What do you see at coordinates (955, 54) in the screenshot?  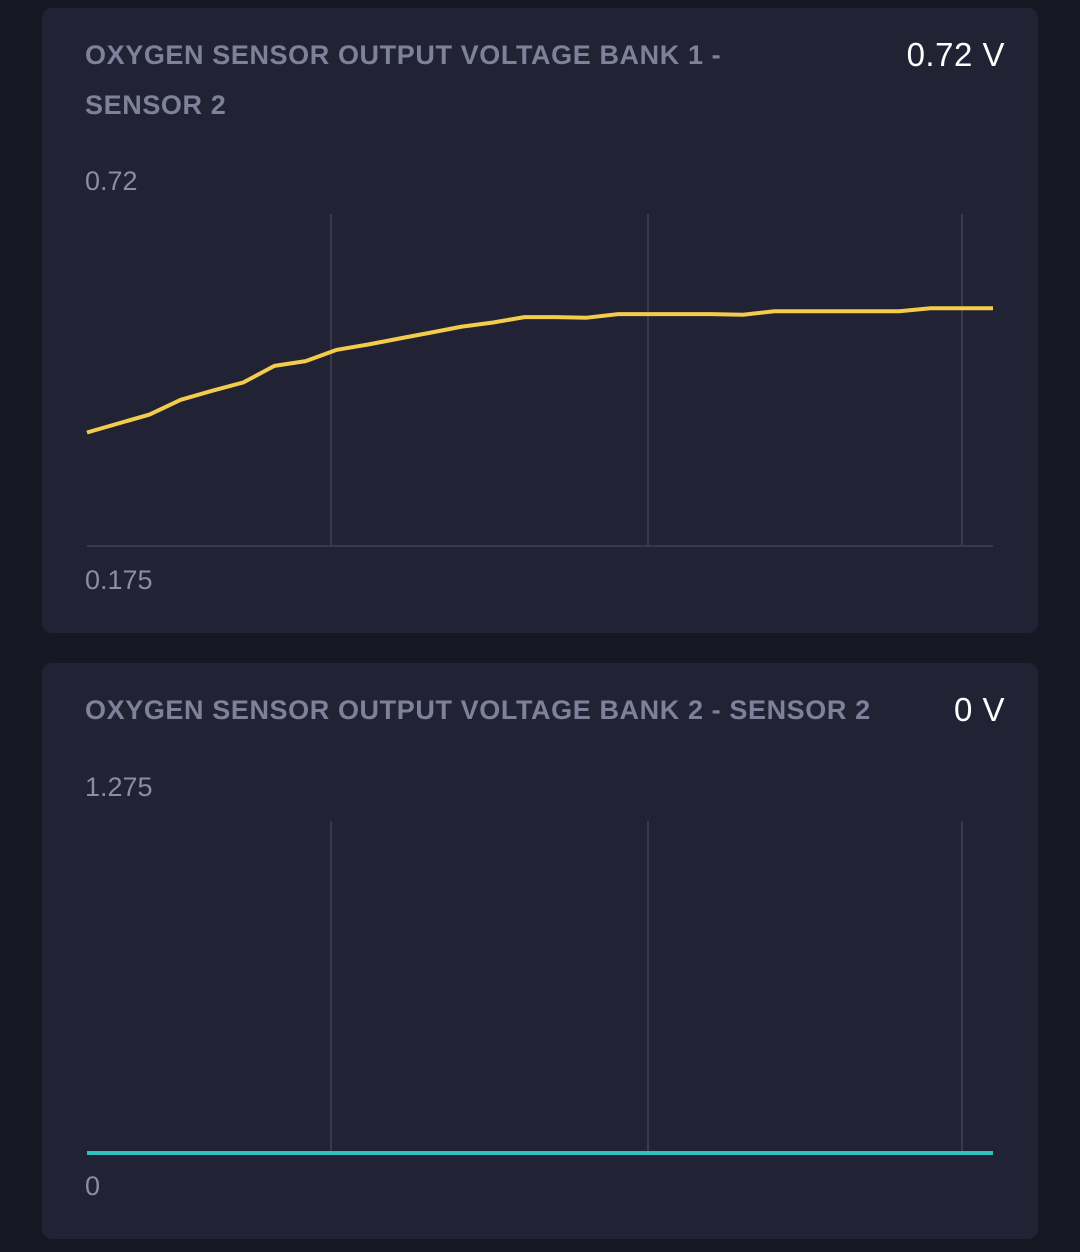 I see `current-value: 0.72 V` at bounding box center [955, 54].